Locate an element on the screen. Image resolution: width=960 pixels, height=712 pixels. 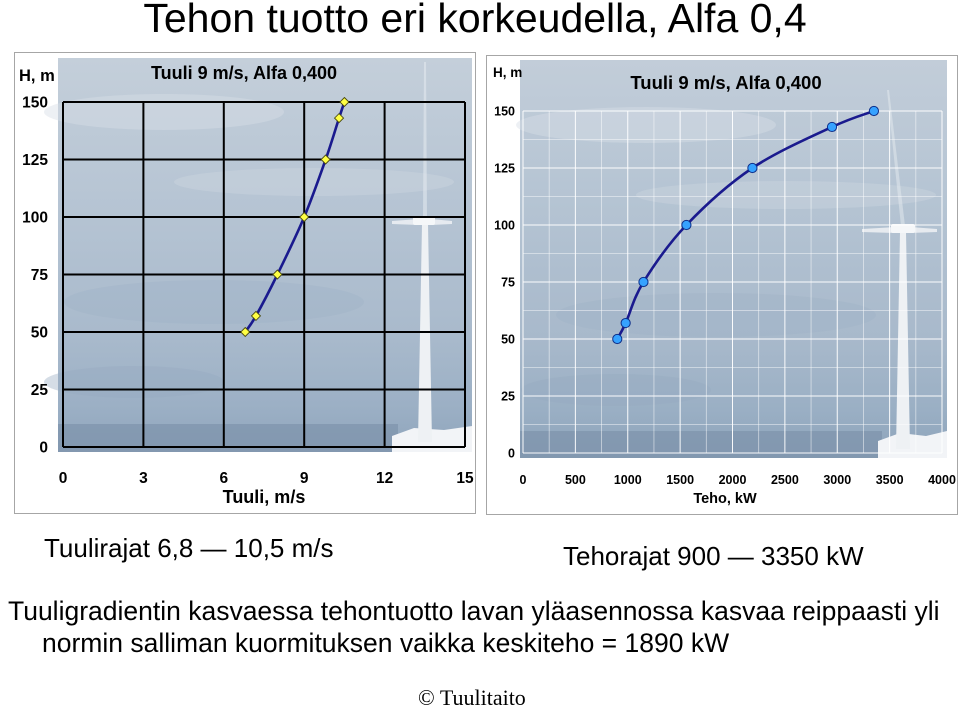
wind-turbine is located at coordinates (899, 269).